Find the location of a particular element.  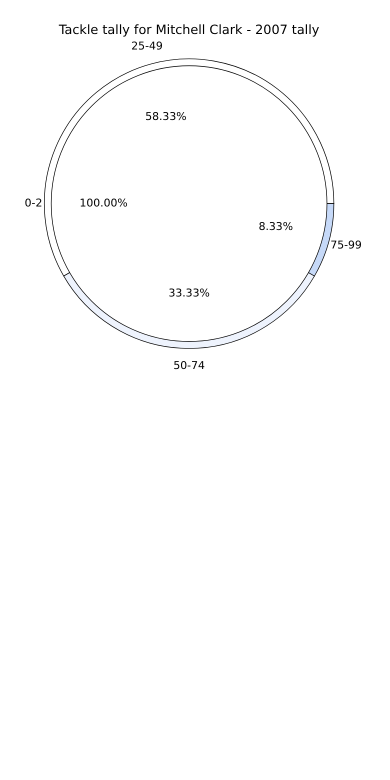

data-label: 100.00% is located at coordinates (104, 203).